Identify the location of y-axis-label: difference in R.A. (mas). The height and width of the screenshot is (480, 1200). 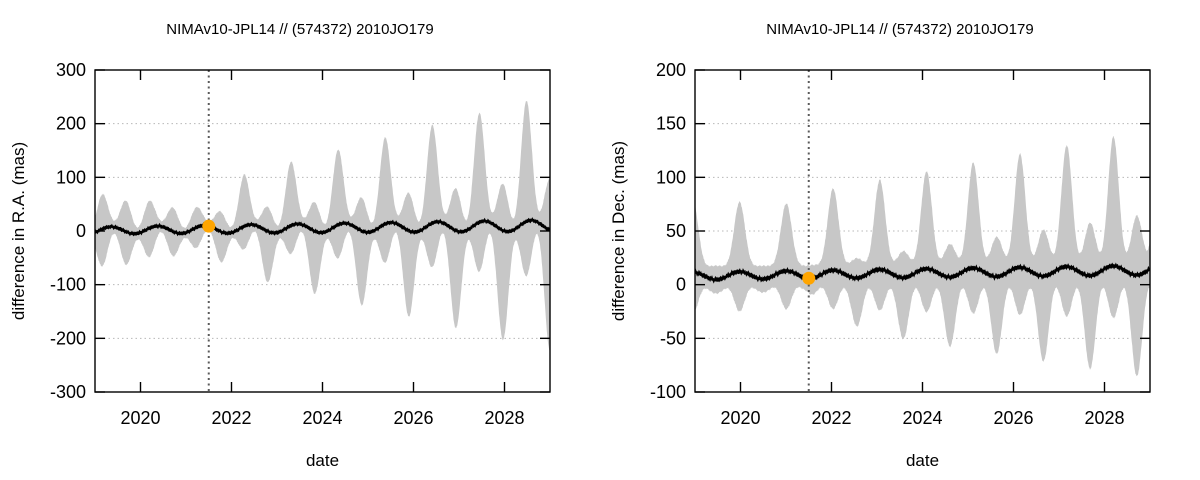
(18, 231).